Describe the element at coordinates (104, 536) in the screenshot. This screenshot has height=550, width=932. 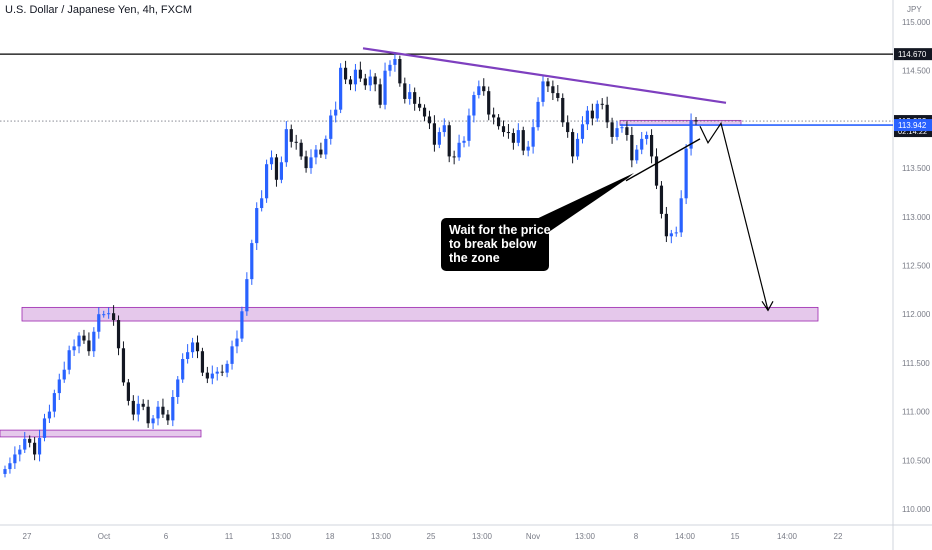
I see `time-tick-label: Oct` at that location.